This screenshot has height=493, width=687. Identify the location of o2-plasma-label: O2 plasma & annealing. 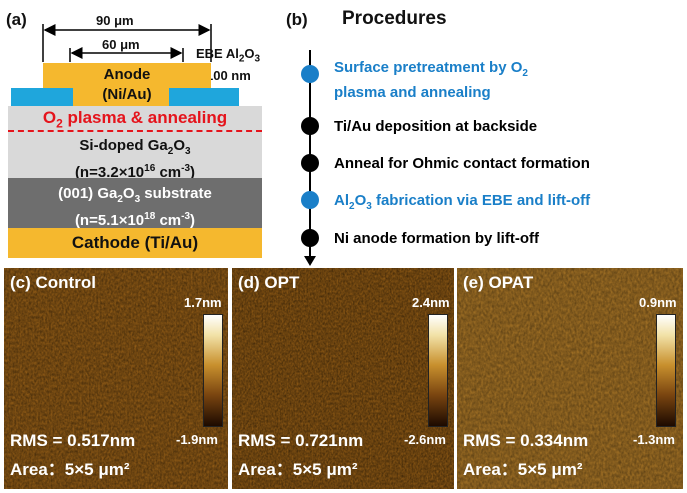
(135, 119).